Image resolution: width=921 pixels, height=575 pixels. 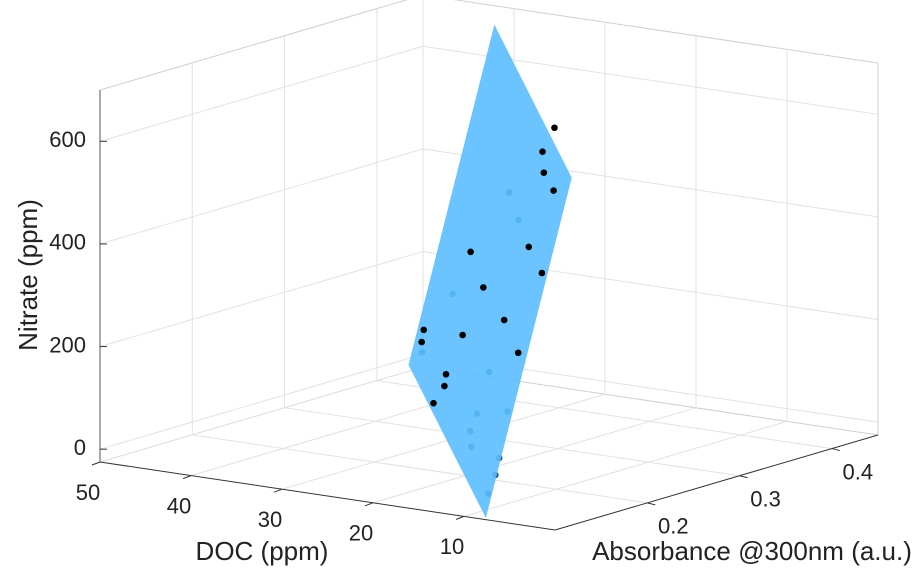 What do you see at coordinates (270, 519) in the screenshot?
I see `x-tick-label: 30` at bounding box center [270, 519].